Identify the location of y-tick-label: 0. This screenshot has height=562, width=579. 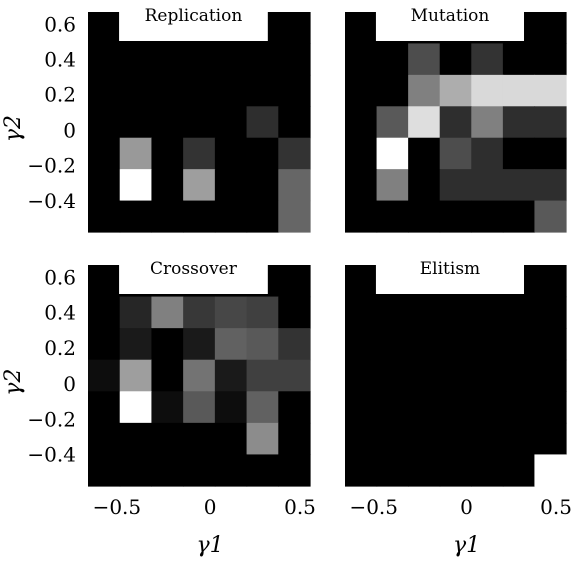
(69, 130).